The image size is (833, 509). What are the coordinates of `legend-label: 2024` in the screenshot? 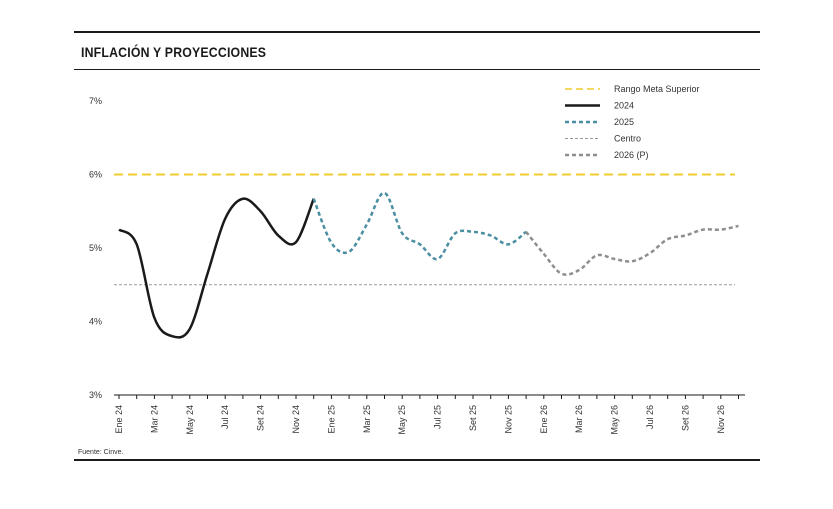 It's located at (624, 106).